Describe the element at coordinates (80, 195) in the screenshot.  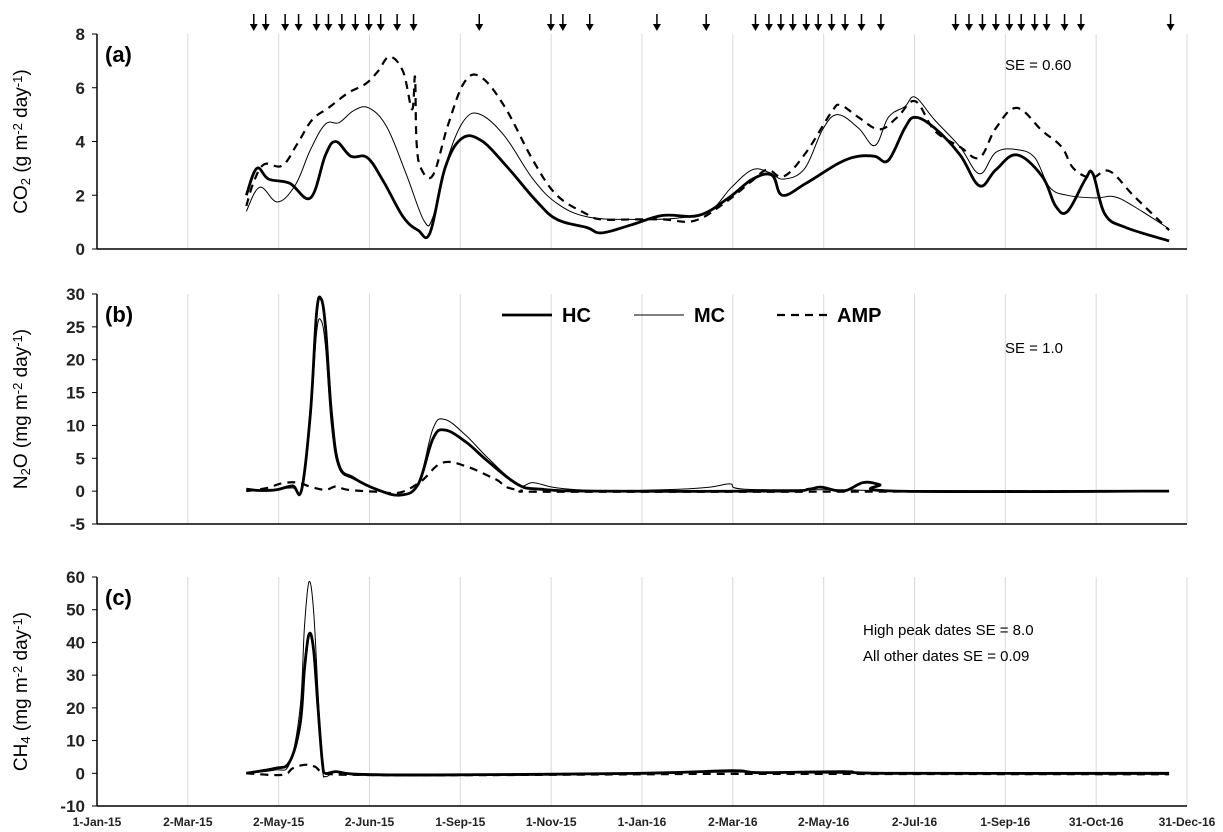
I see `y-tick-label: 2` at that location.